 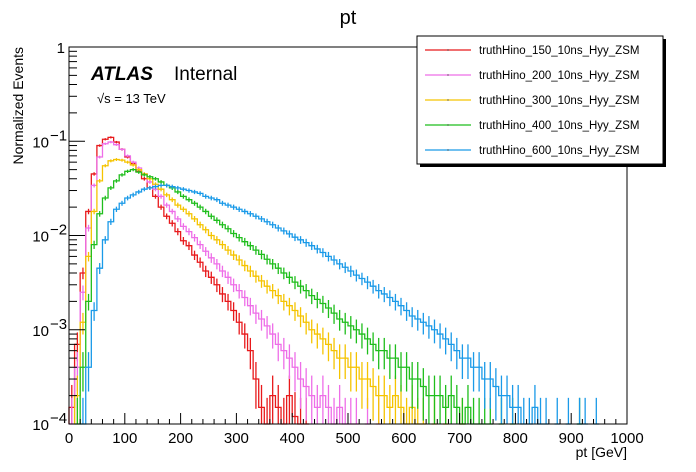 I want to click on legend-label: truthHino_200_10ns_Hyy_ZSM, so click(x=559, y=76).